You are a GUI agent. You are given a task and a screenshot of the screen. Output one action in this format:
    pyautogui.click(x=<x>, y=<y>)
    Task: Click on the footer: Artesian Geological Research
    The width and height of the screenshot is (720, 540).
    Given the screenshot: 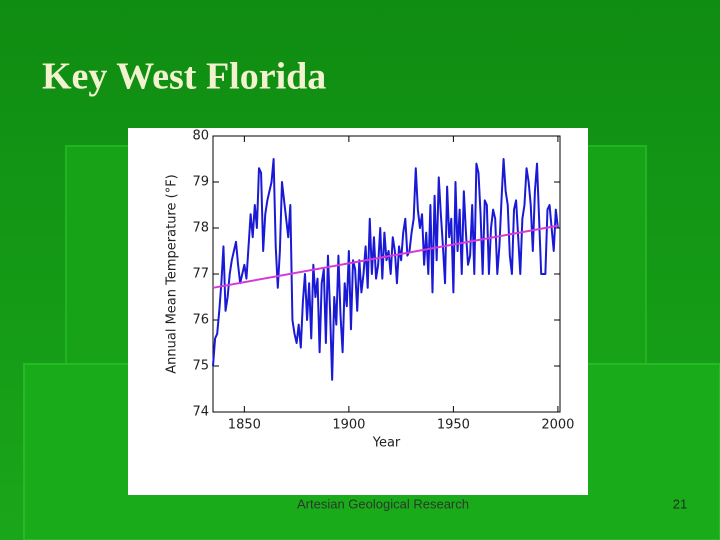 What is the action you would take?
    pyautogui.click(x=383, y=503)
    